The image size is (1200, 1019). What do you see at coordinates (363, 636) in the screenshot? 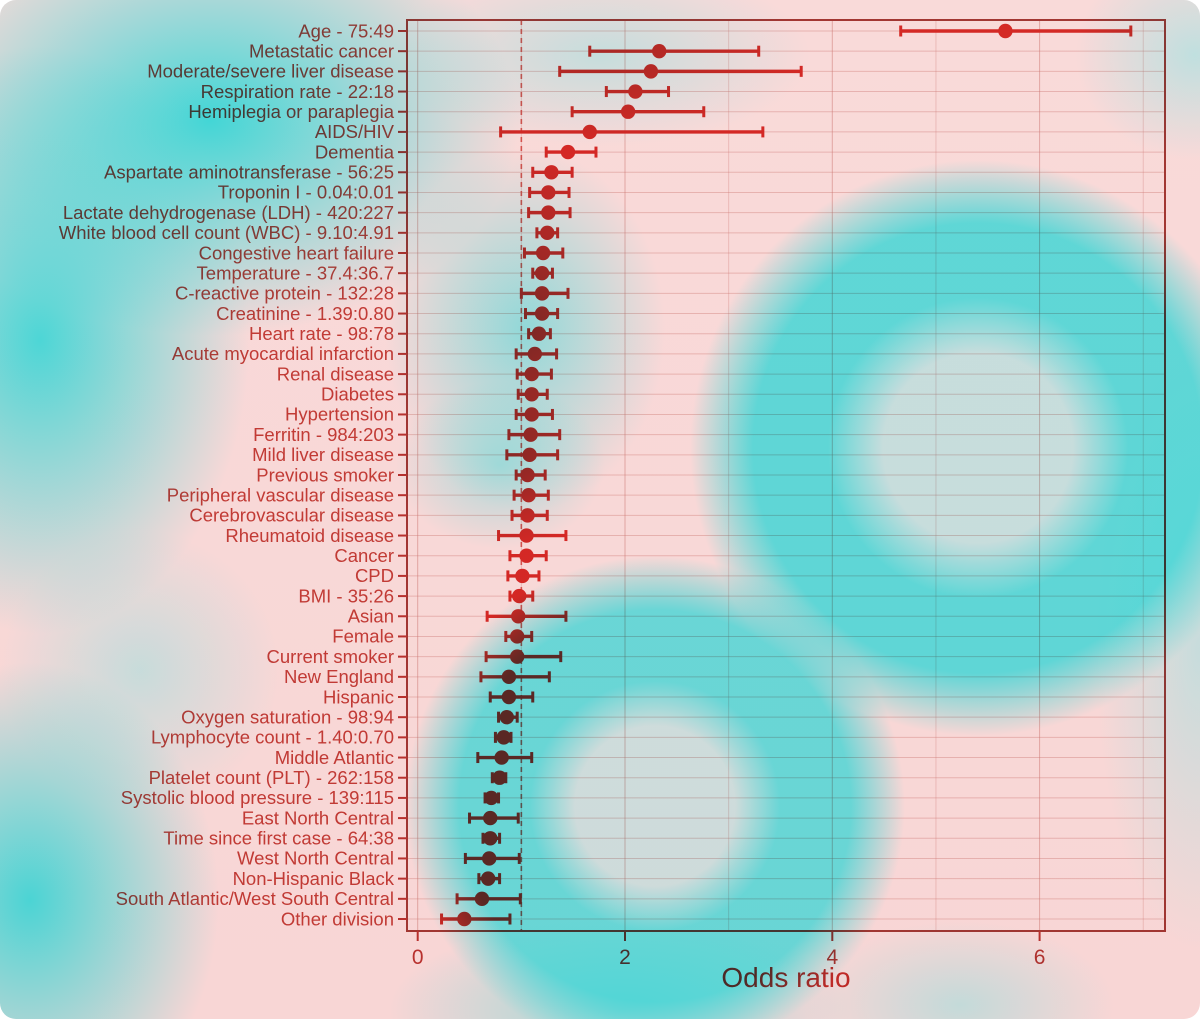
I see `row-label: Female` at bounding box center [363, 636].